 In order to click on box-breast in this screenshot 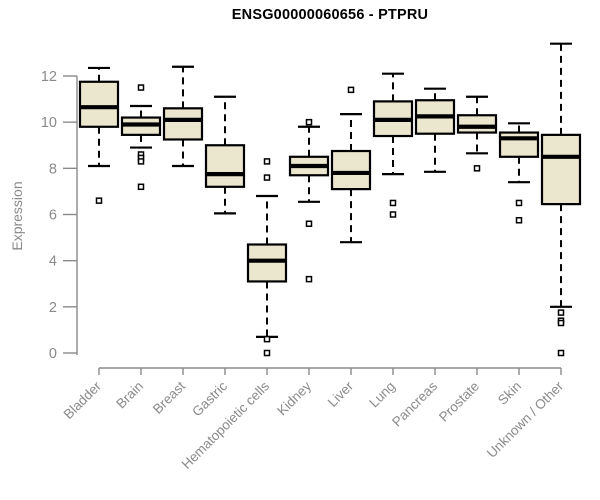, I will do `click(183, 116)`.